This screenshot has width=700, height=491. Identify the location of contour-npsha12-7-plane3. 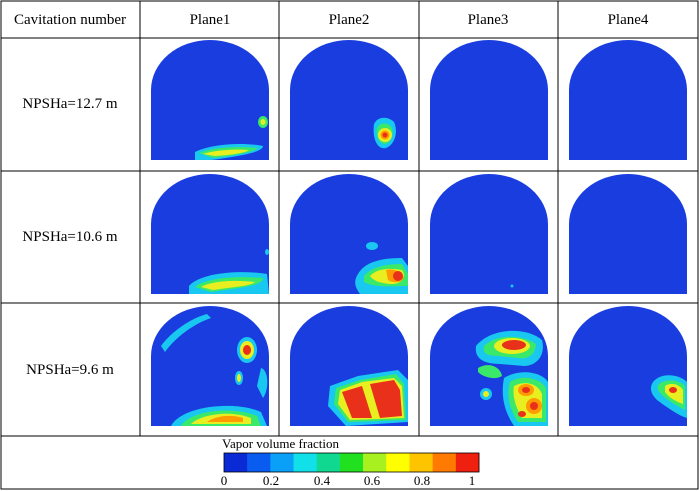
(489, 100).